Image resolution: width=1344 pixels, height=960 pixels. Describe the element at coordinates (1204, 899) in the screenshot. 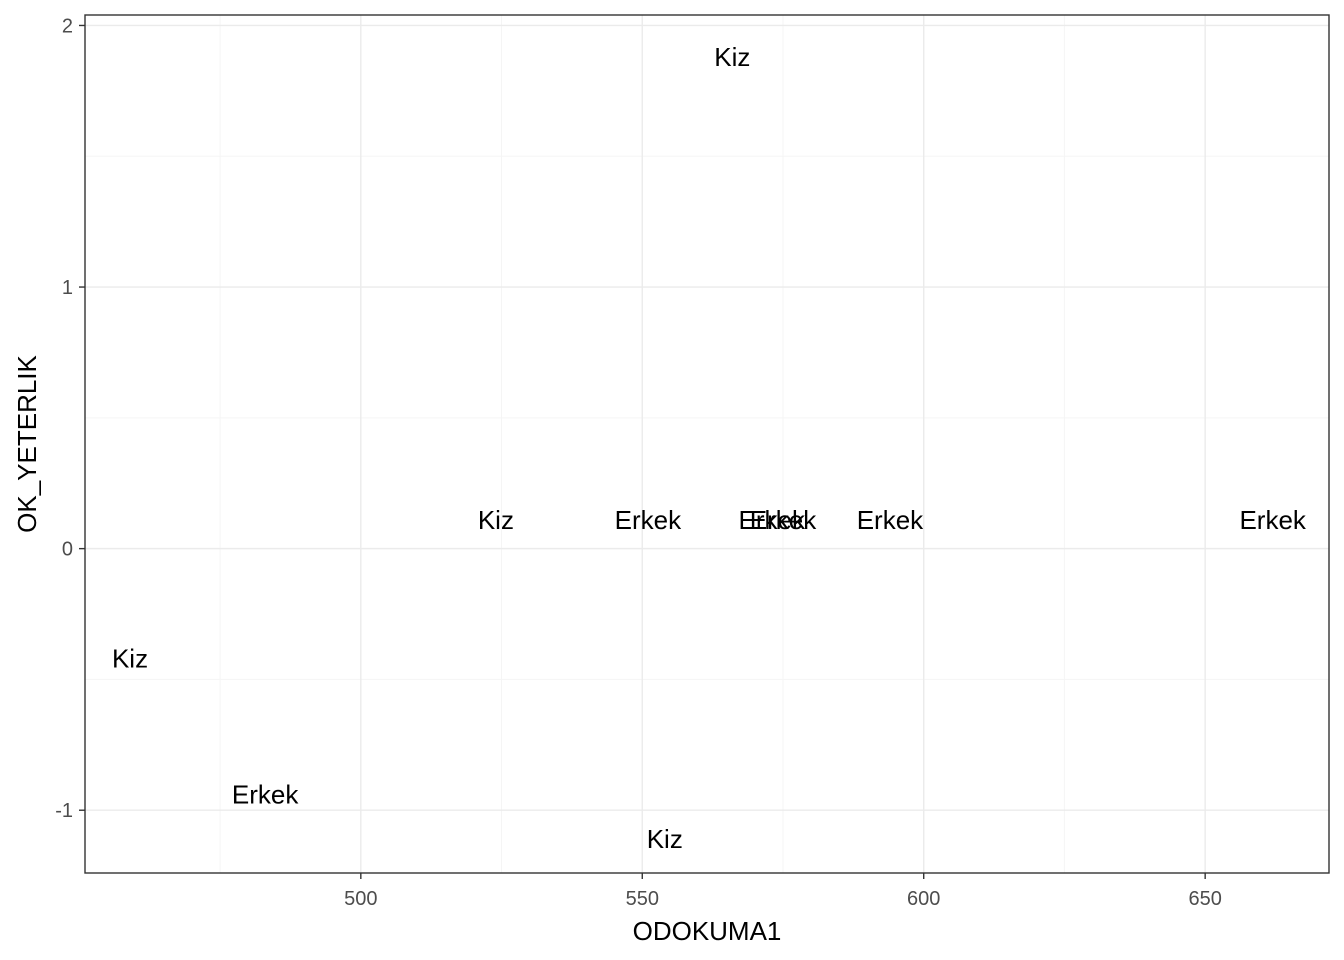

I see `x-tick-label: 650` at that location.